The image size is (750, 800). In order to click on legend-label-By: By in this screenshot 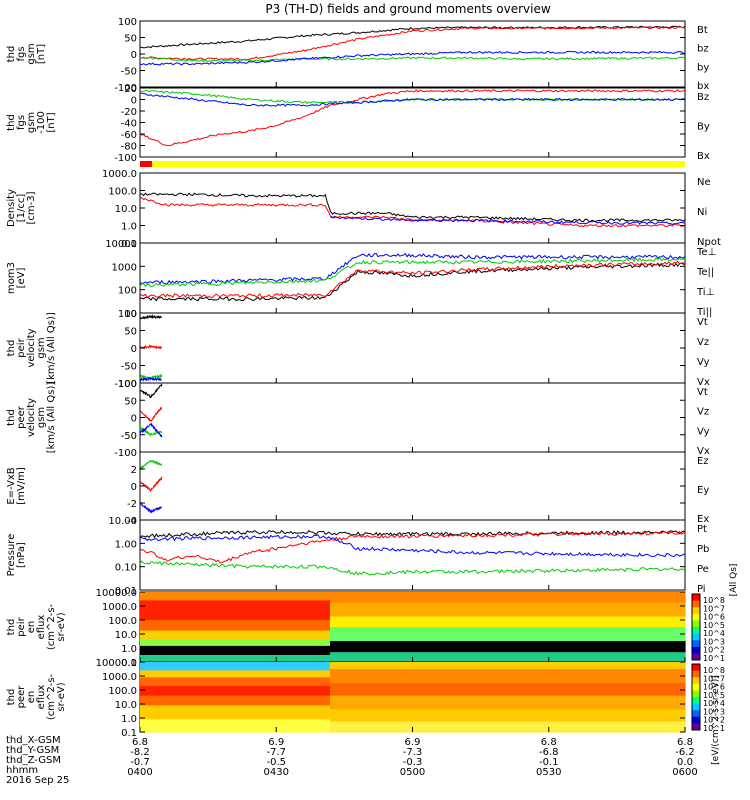, I will do `click(703, 127)`.